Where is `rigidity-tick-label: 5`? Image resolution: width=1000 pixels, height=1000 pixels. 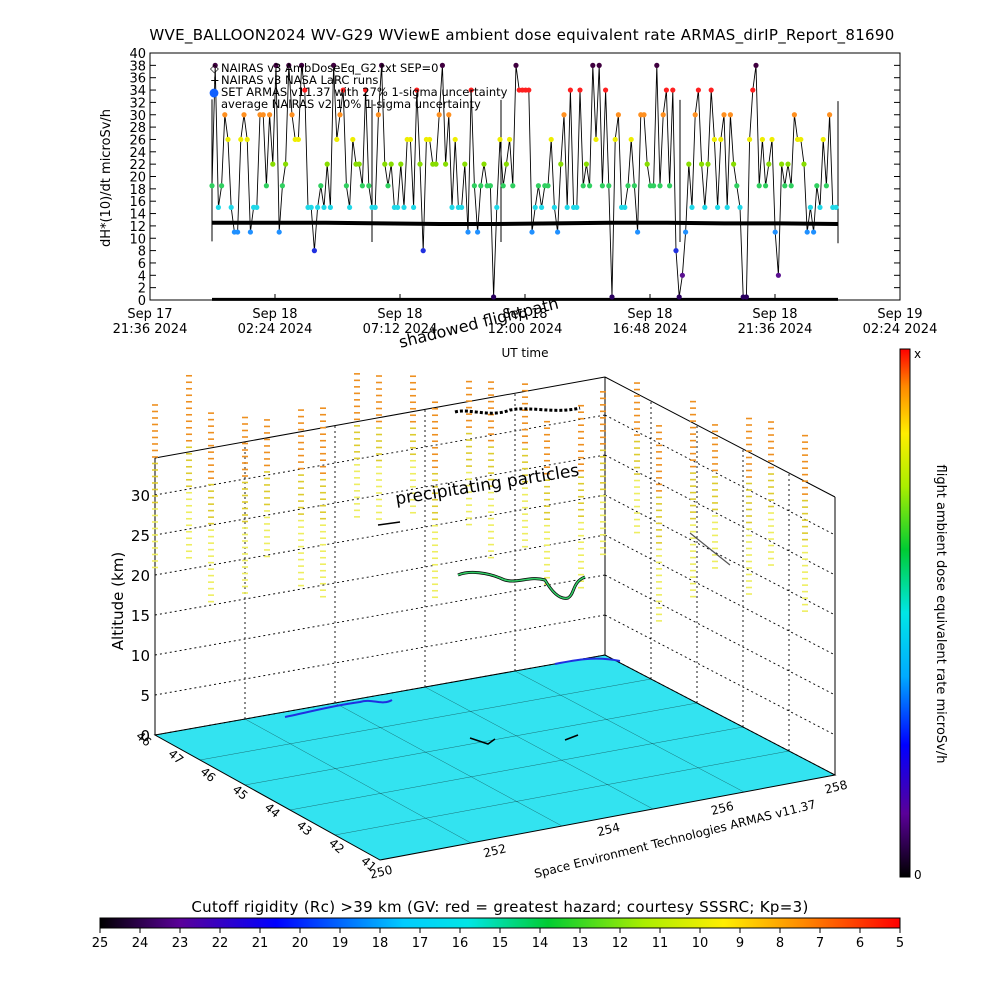
rigidity-tick-label: 5 is located at coordinates (900, 943).